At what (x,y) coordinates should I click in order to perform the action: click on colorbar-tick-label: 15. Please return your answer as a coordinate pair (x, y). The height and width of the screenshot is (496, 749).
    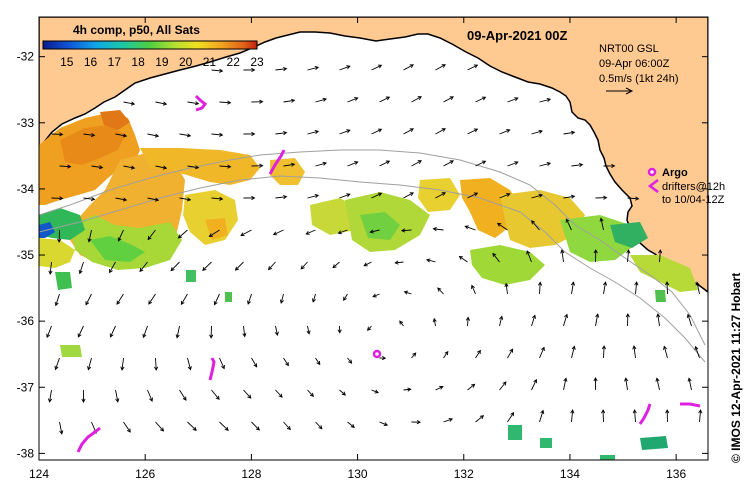
    Looking at the image, I should click on (67, 62).